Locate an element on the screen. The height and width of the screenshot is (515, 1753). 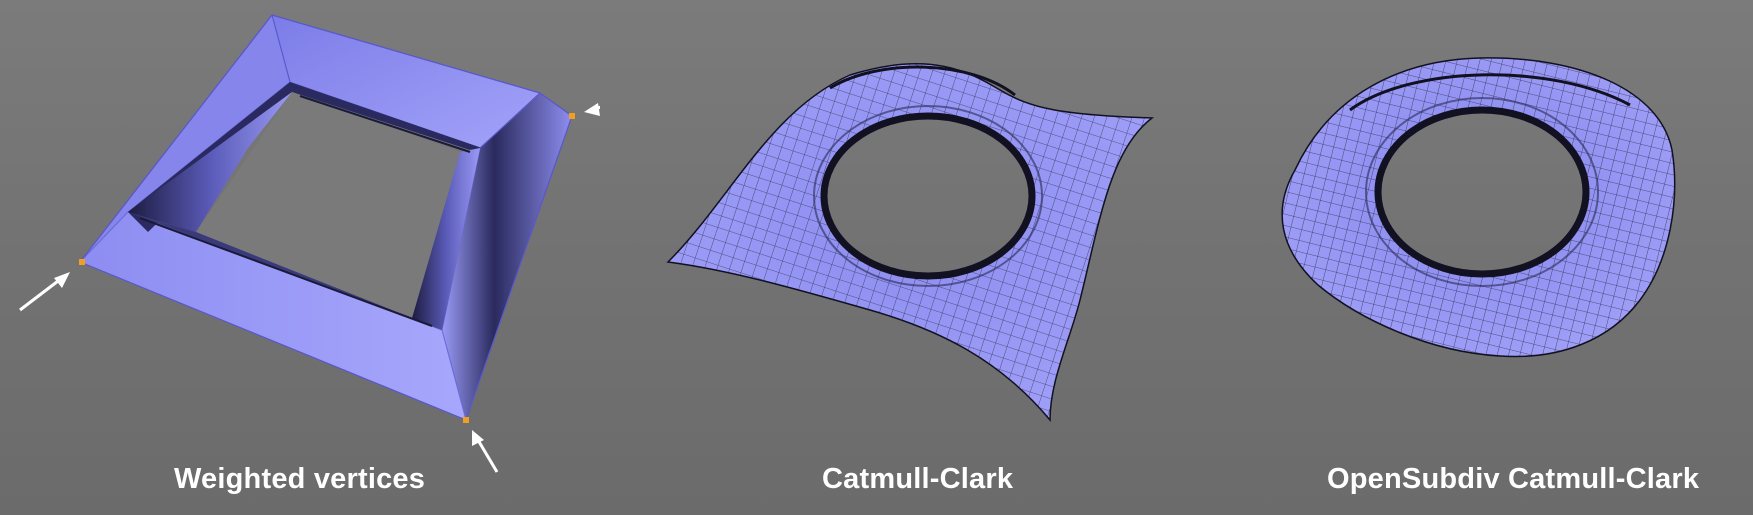
opensubdiv-mesh-illustration is located at coordinates (1478, 207).